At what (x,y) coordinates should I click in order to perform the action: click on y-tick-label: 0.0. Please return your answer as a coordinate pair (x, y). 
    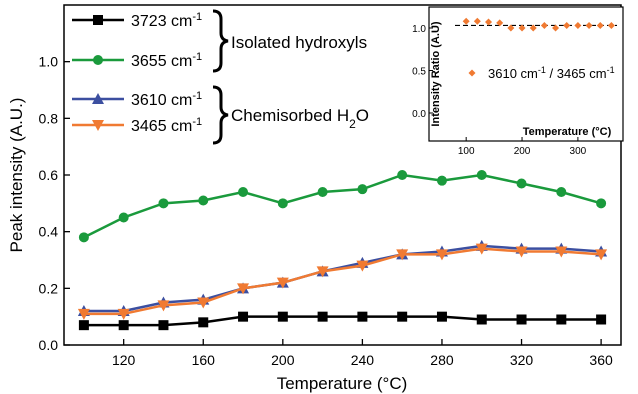
    Looking at the image, I should click on (49, 345).